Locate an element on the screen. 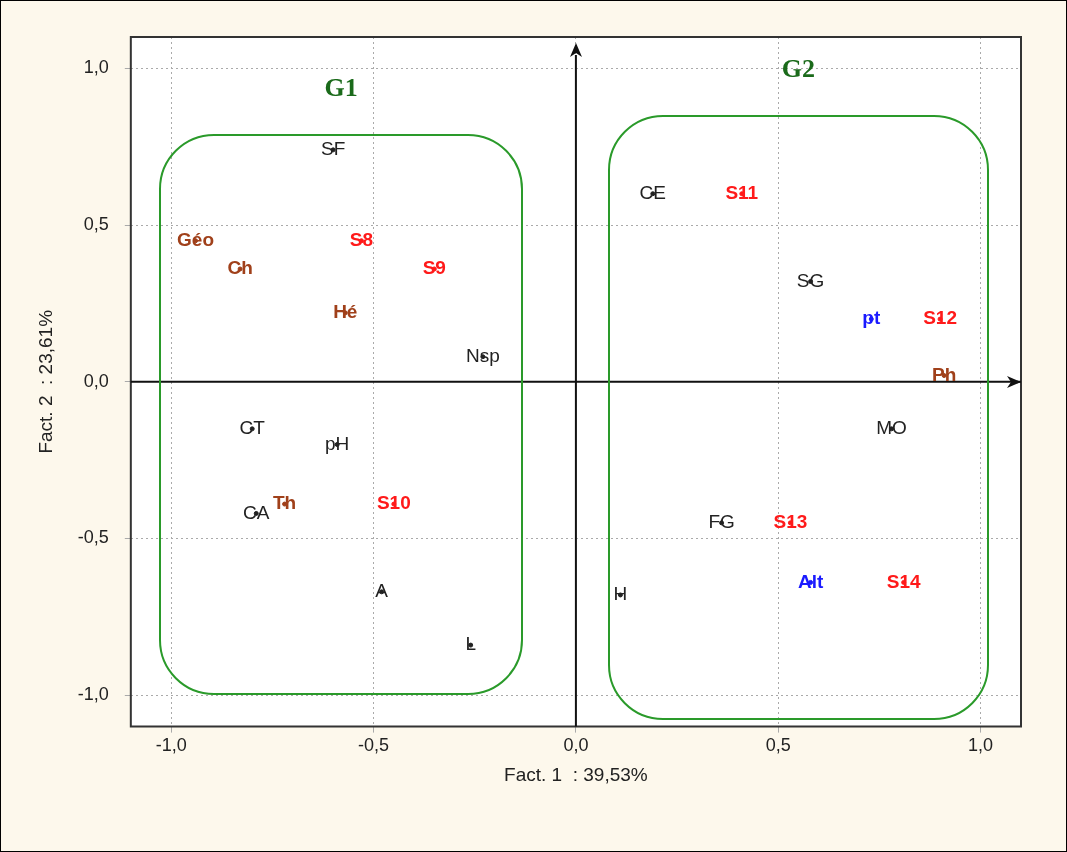 Image resolution: width=1067 pixels, height=852 pixels. data-label: CT is located at coordinates (252, 428).